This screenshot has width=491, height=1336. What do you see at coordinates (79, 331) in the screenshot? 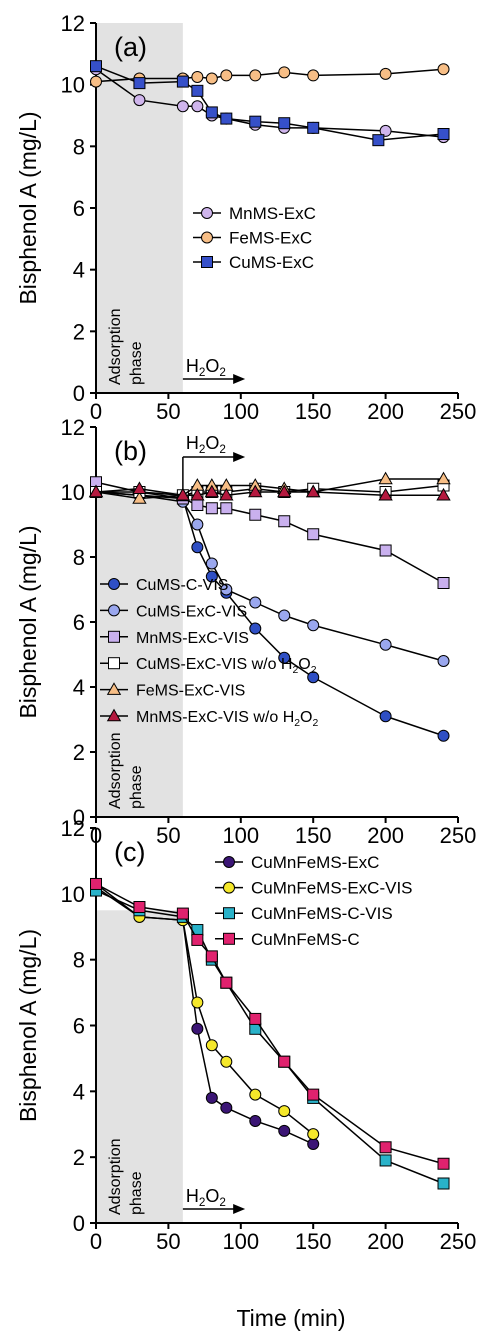
I see `panel-a-ytick-label-2: 2` at bounding box center [79, 331].